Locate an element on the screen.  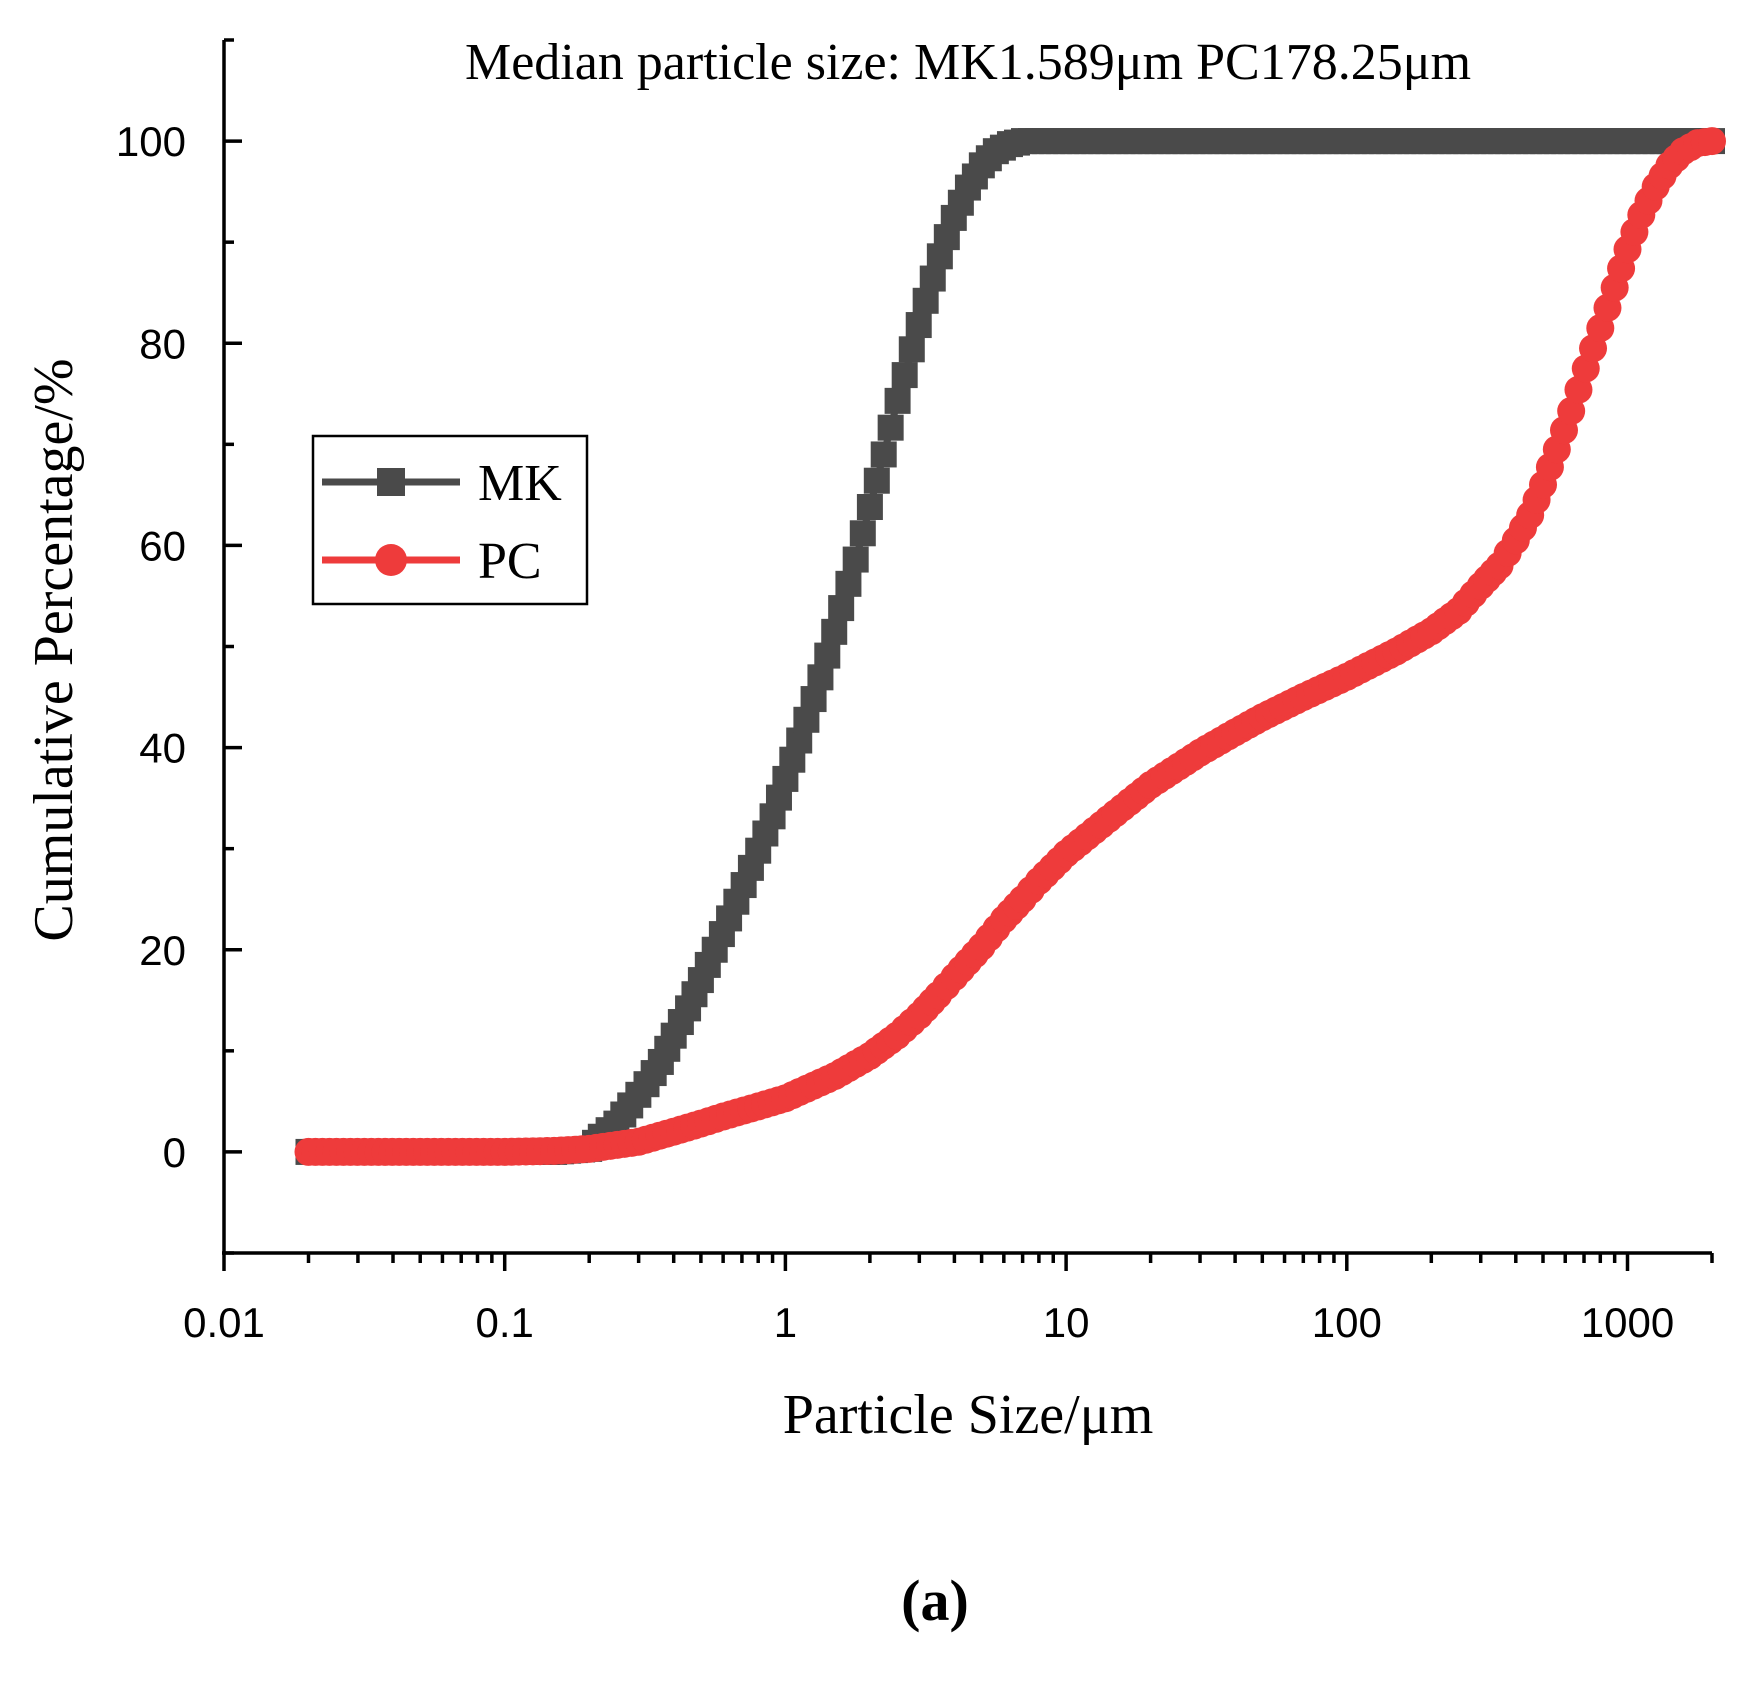
legend-marker-pc is located at coordinates (391, 560).